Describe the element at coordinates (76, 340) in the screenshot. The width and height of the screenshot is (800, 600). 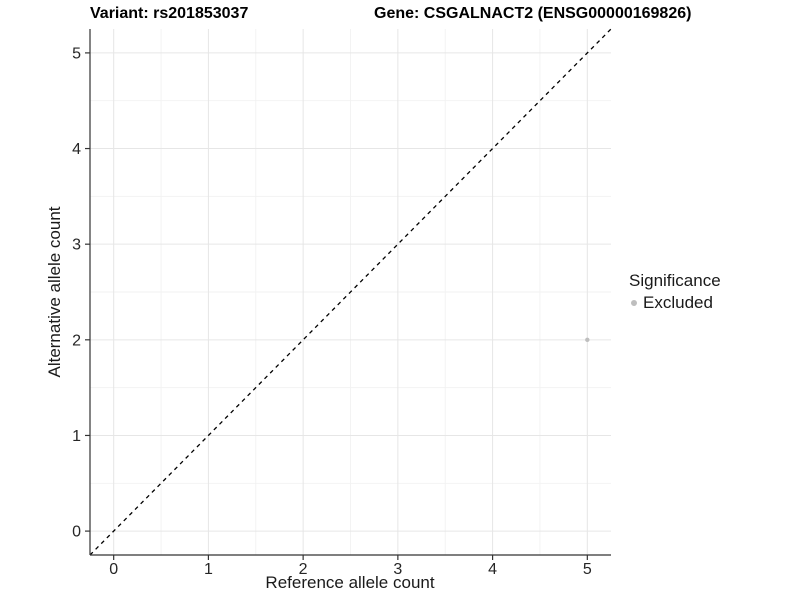
I see `y-tick-label: 2` at that location.